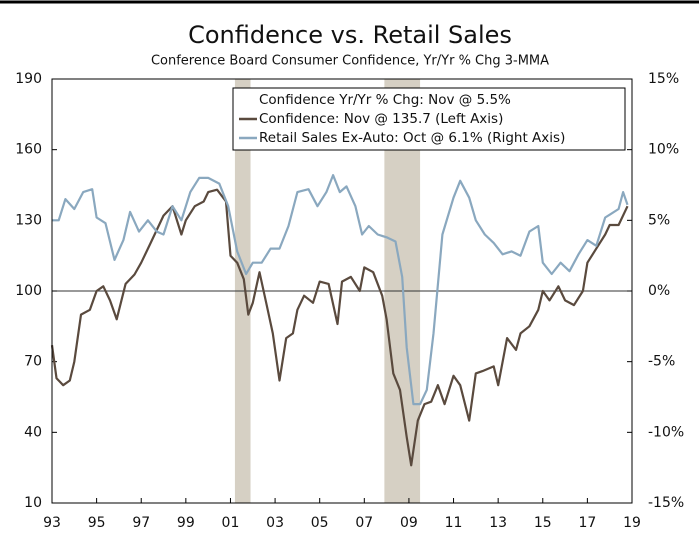 The image size is (699, 535). I want to click on x-tick-label: 99, so click(186, 523).